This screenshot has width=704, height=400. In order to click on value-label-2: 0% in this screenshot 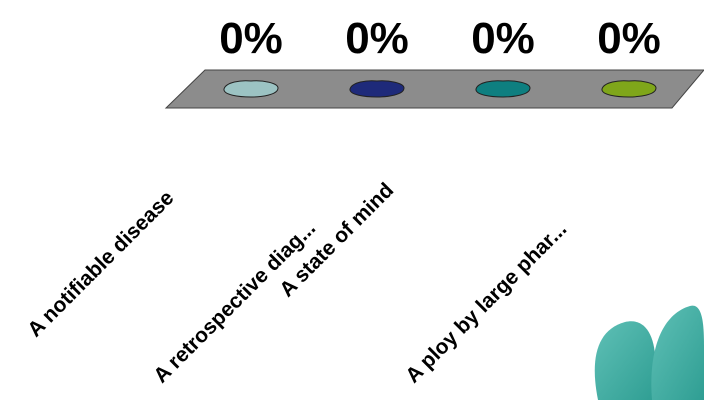, I will do `click(377, 38)`.